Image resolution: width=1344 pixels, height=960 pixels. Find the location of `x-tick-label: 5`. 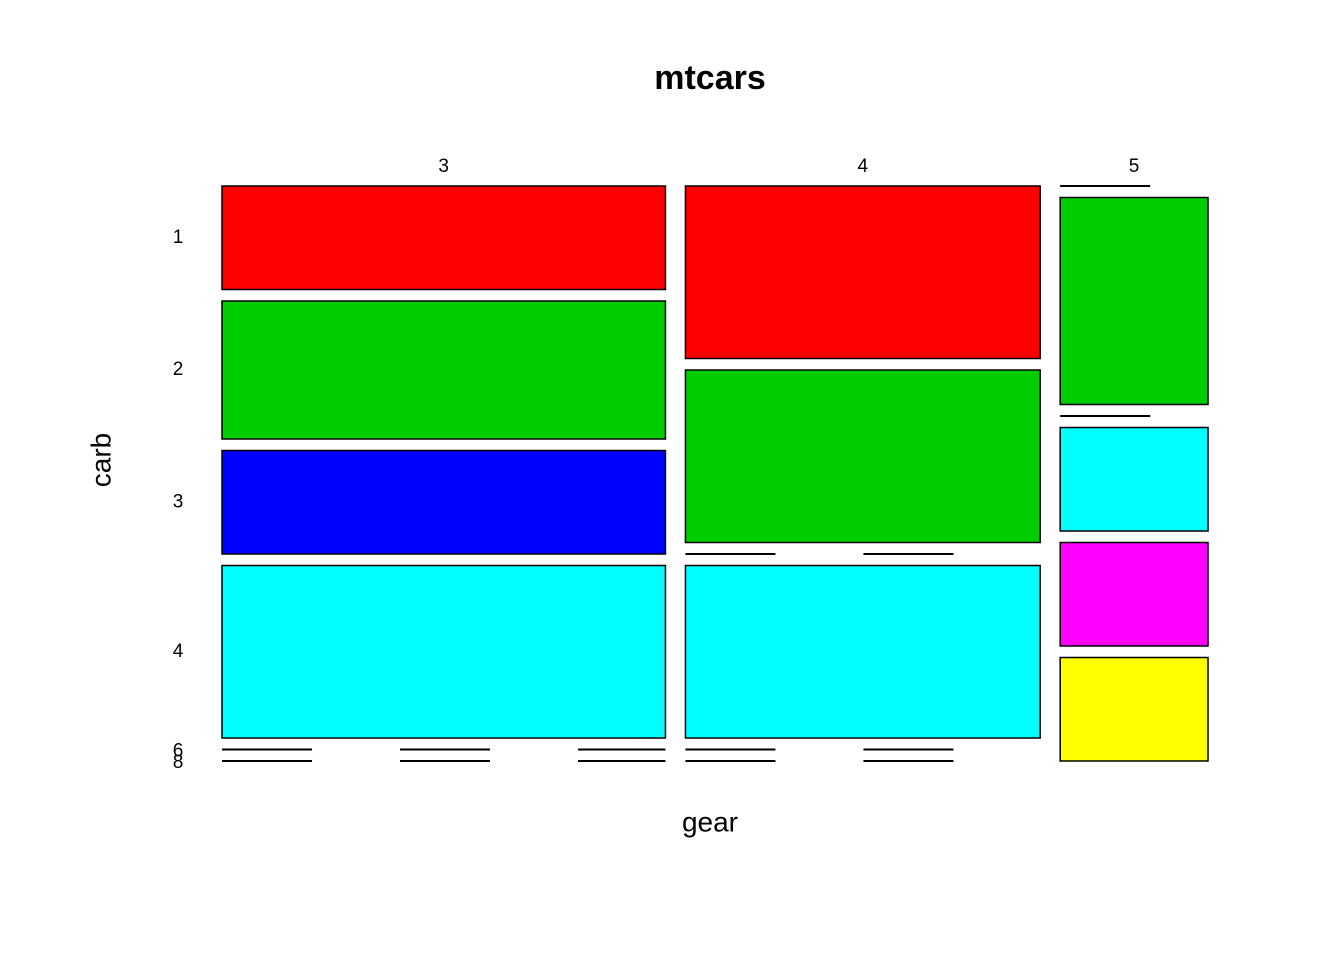

x-tick-label: 5 is located at coordinates (1134, 166).